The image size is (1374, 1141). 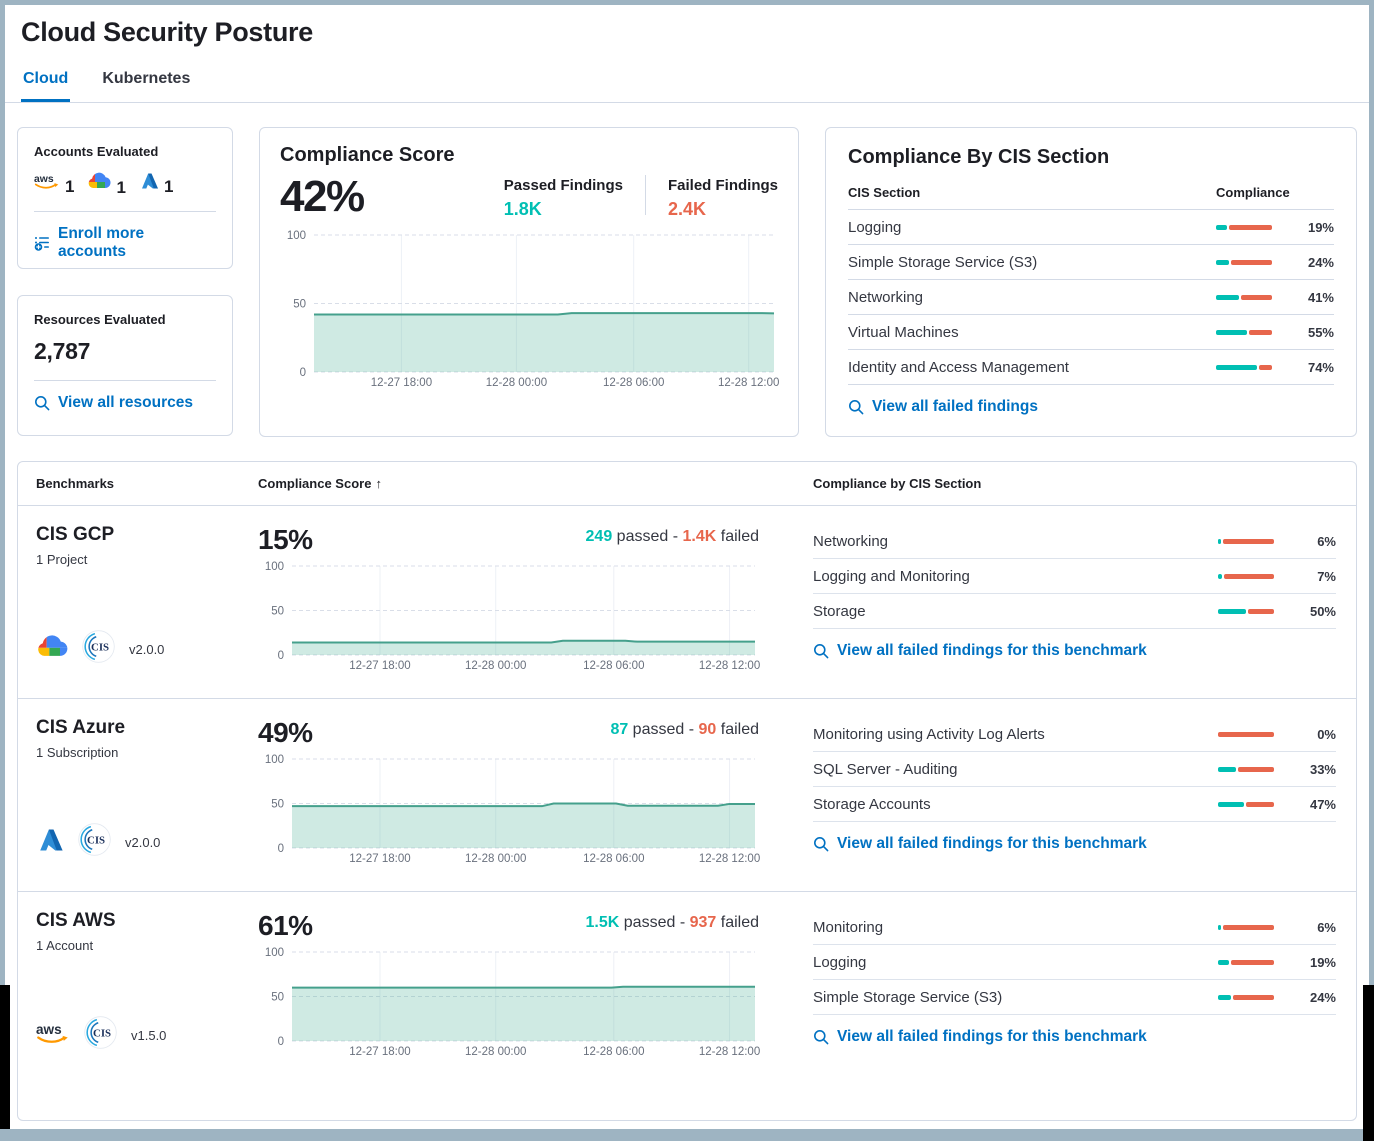 I want to click on passed-findings-label: Passed Findings, so click(x=563, y=185).